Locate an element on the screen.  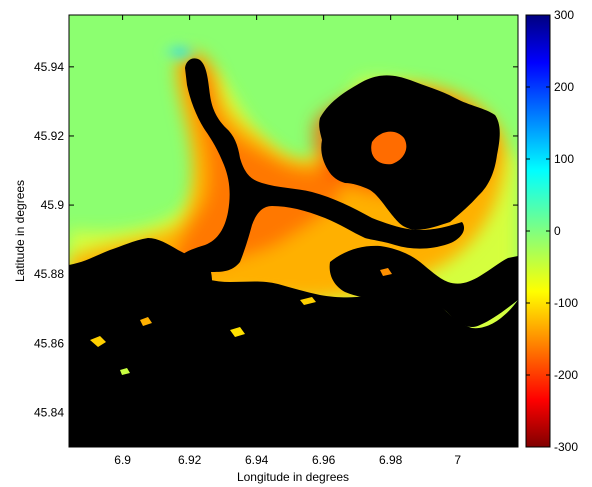
colorbar: 300 200 100 0 -100 -200 -300 is located at coordinates (551, 231).